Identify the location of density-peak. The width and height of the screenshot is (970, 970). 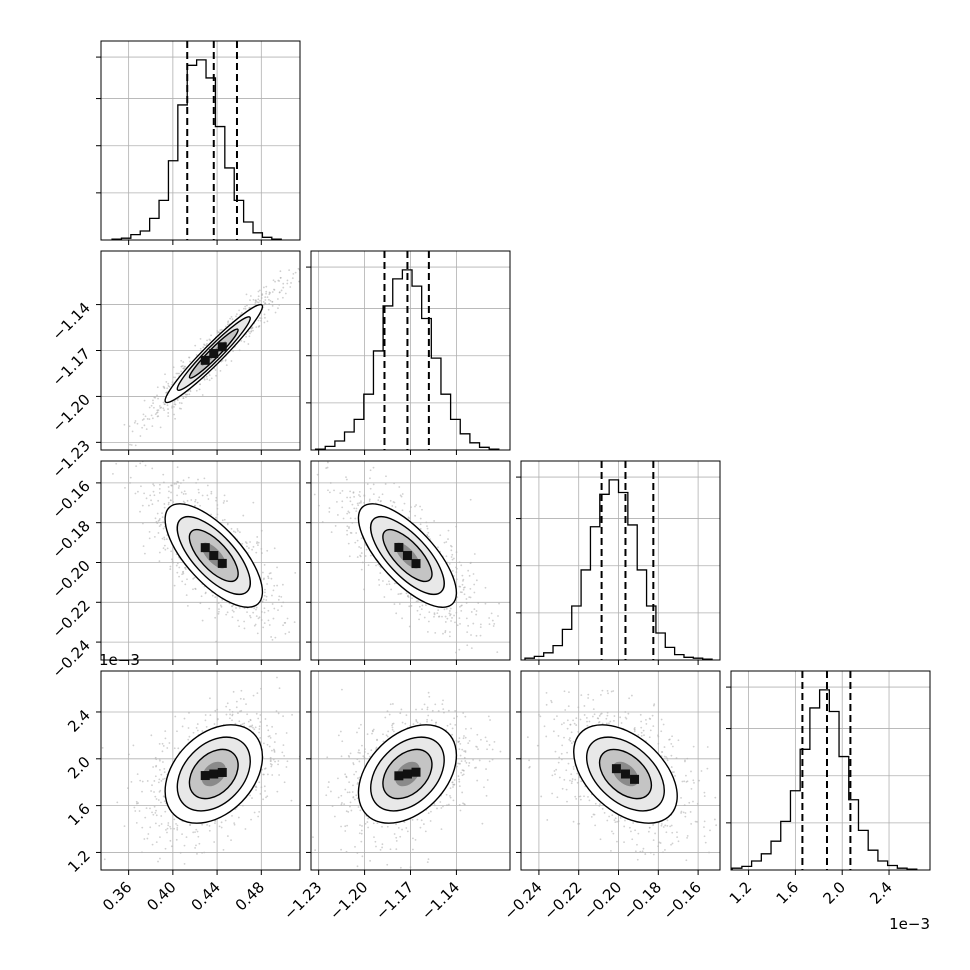
(222, 563).